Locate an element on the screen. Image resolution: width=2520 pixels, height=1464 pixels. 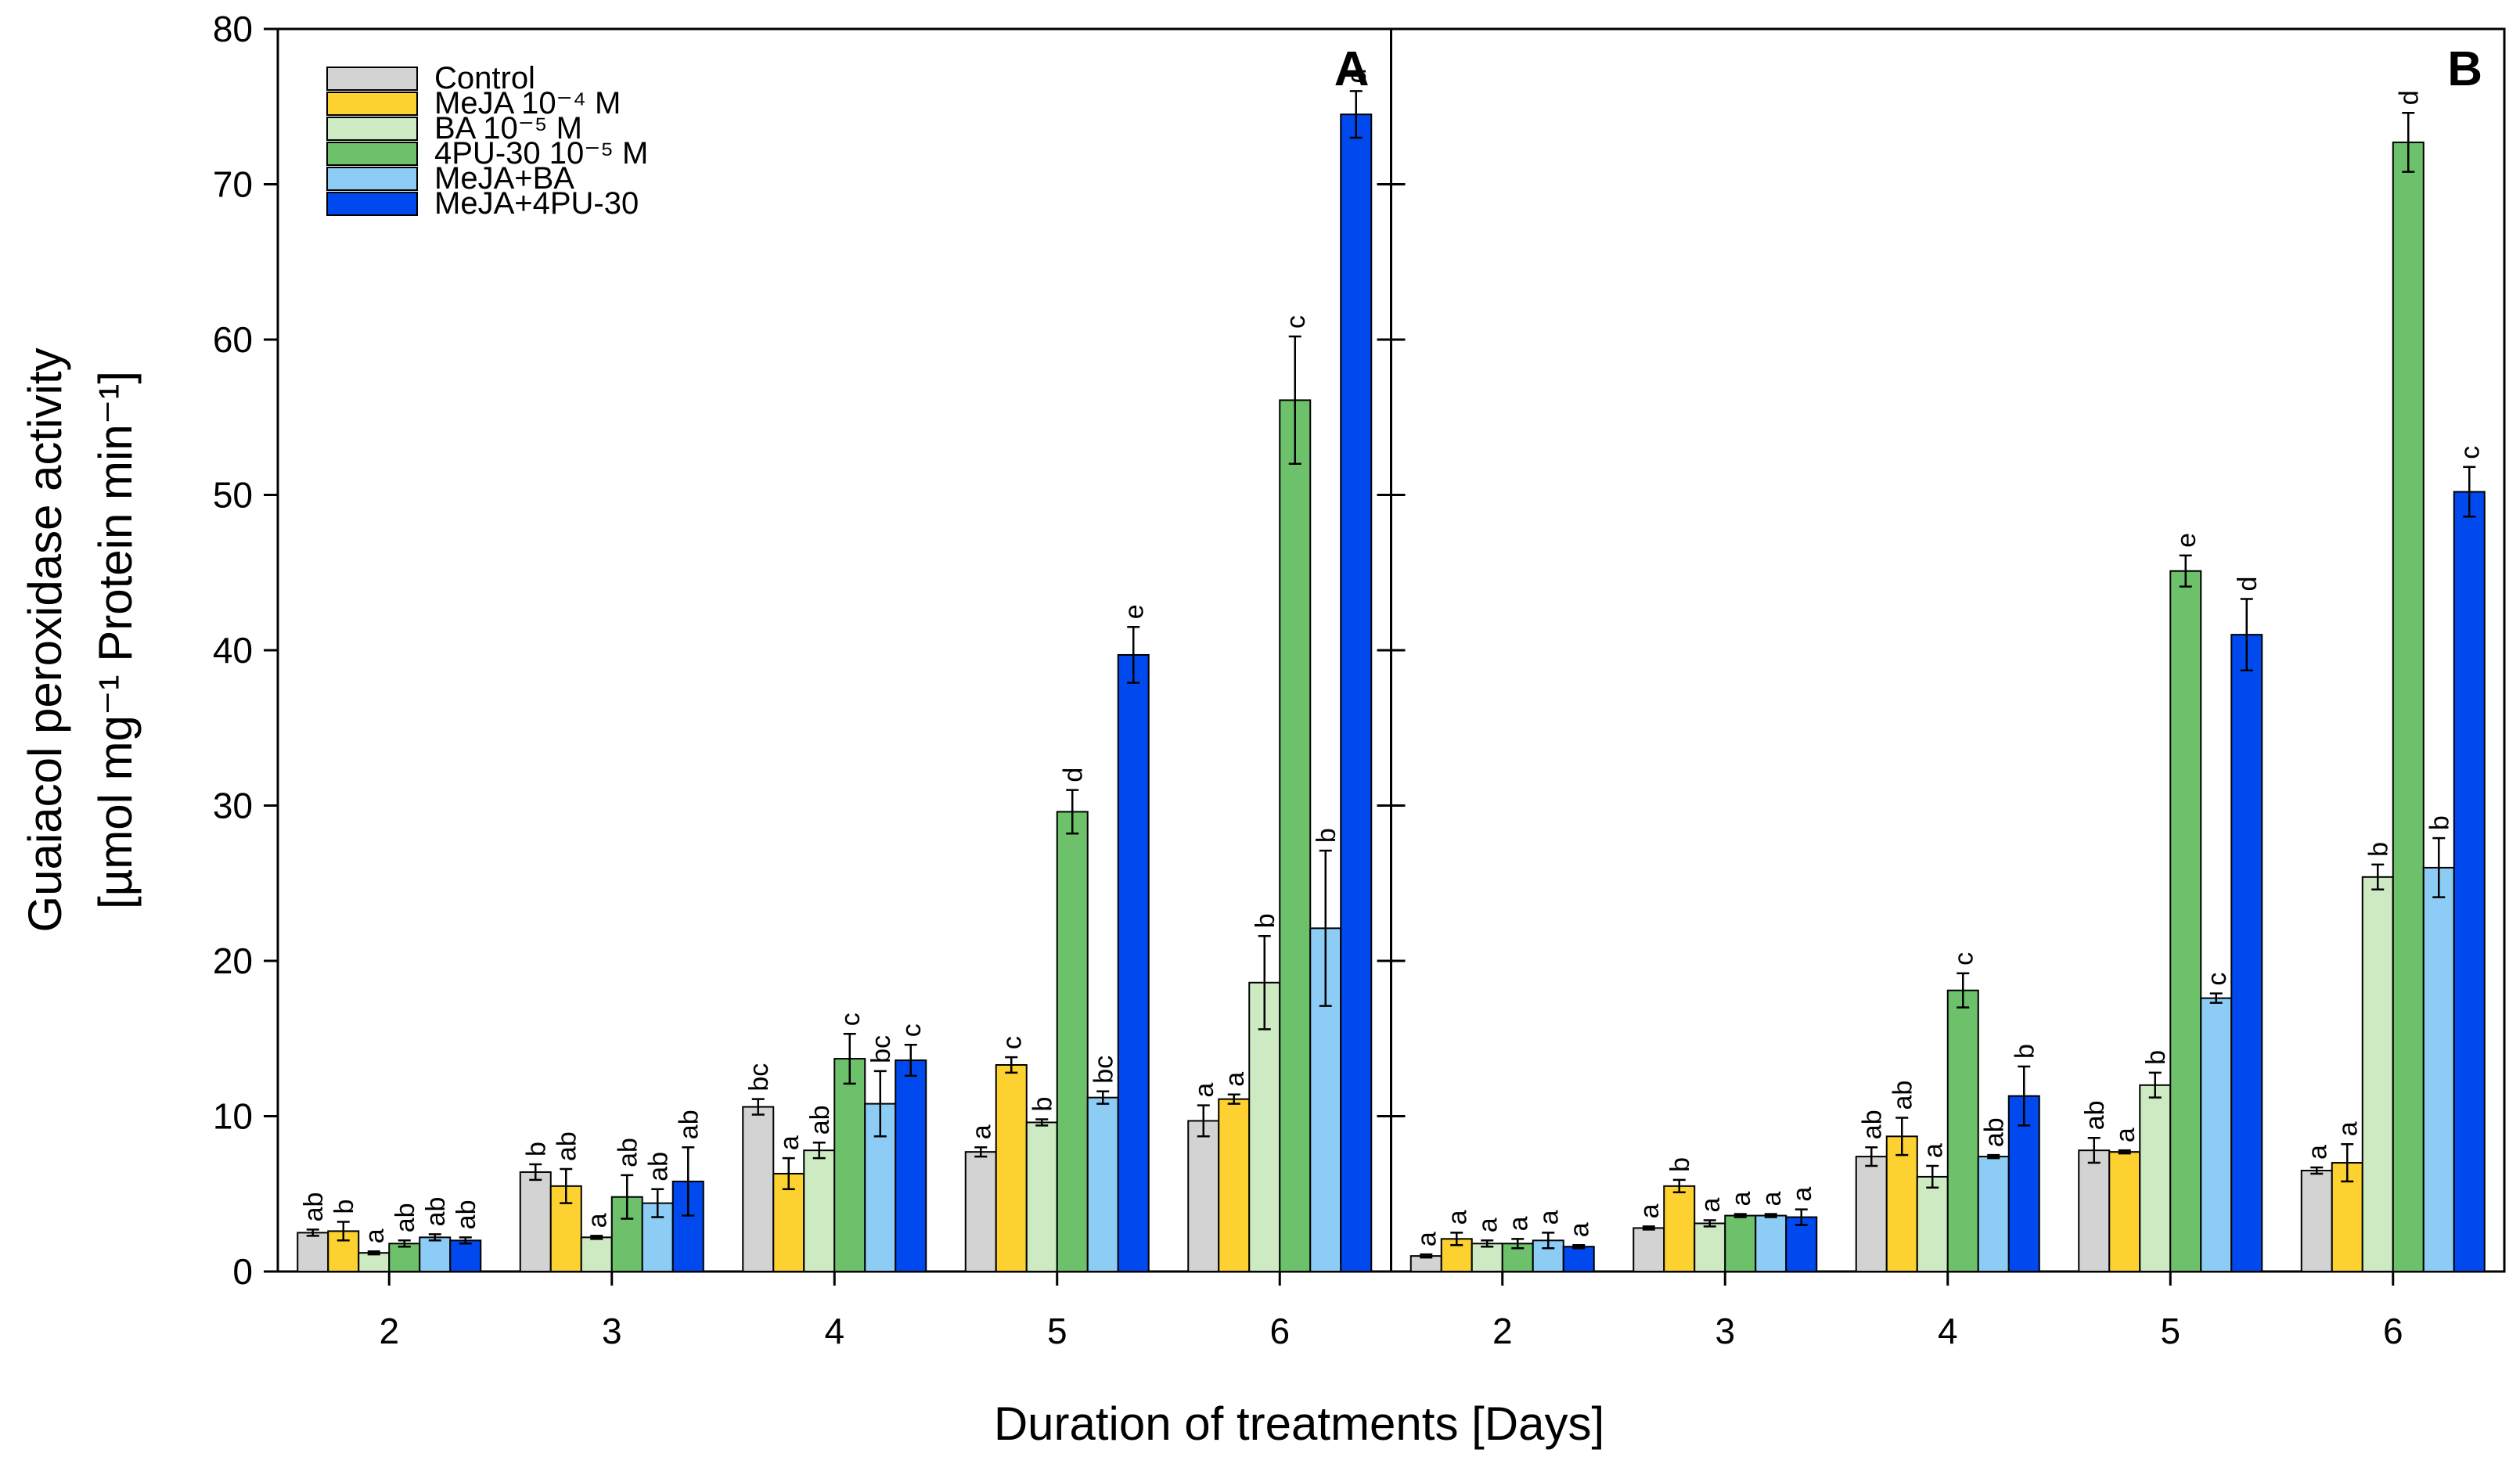
y-axis-title-line1: Guaiacol peroxidase activity is located at coordinates (45, 639).